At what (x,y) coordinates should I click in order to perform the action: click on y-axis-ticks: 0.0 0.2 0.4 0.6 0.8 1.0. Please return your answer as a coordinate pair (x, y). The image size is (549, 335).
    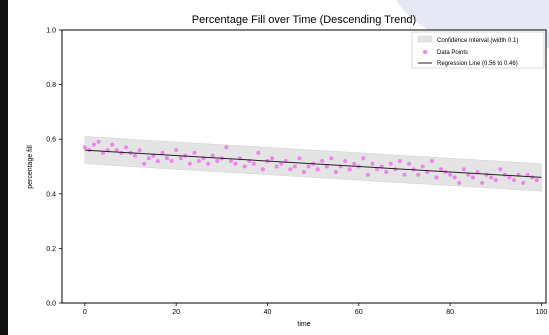
    Looking at the image, I should click on (54, 168).